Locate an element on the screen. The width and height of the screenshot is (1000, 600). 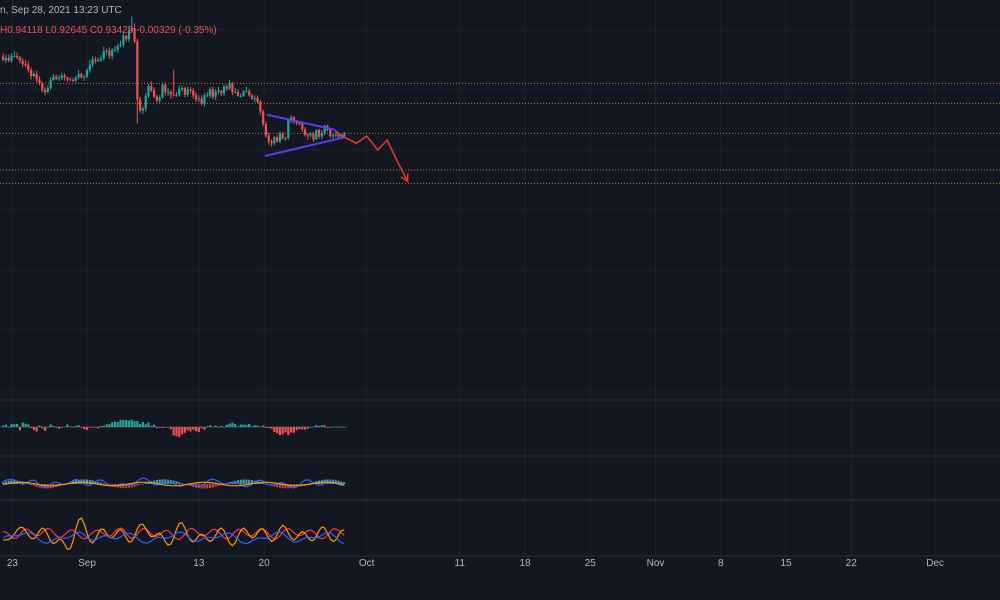
projection-arrowhead is located at coordinates (404, 178).